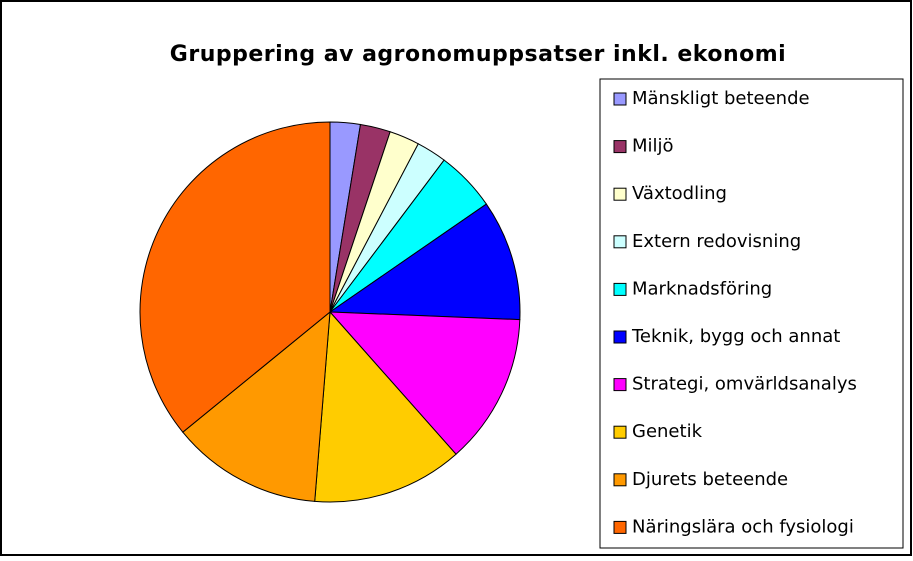 The width and height of the screenshot is (913, 561). Describe the element at coordinates (653, 146) in the screenshot. I see `legend-label: Miljö` at that location.